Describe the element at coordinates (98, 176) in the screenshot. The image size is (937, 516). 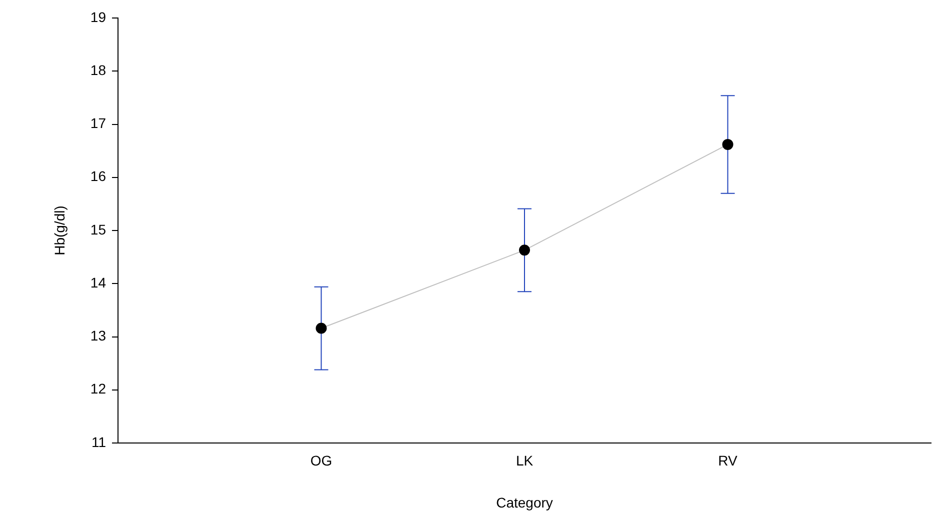
I see `y-tick-label: 16` at that location.